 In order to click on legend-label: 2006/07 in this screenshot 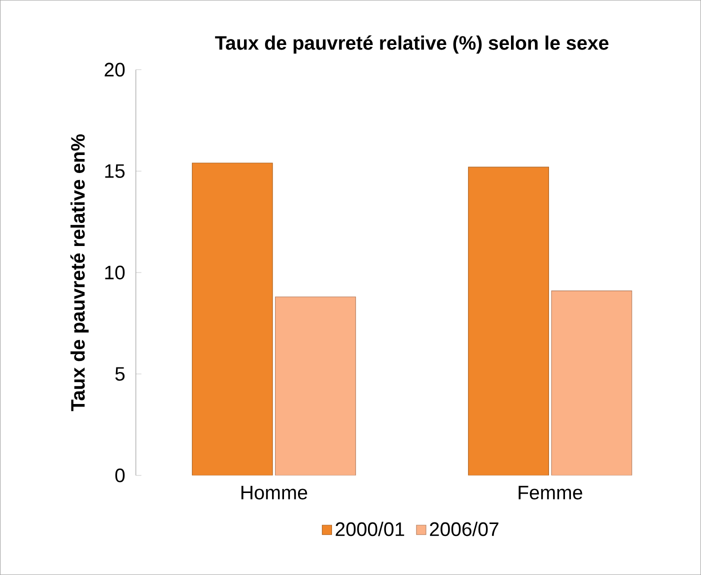, I will do `click(464, 529)`.